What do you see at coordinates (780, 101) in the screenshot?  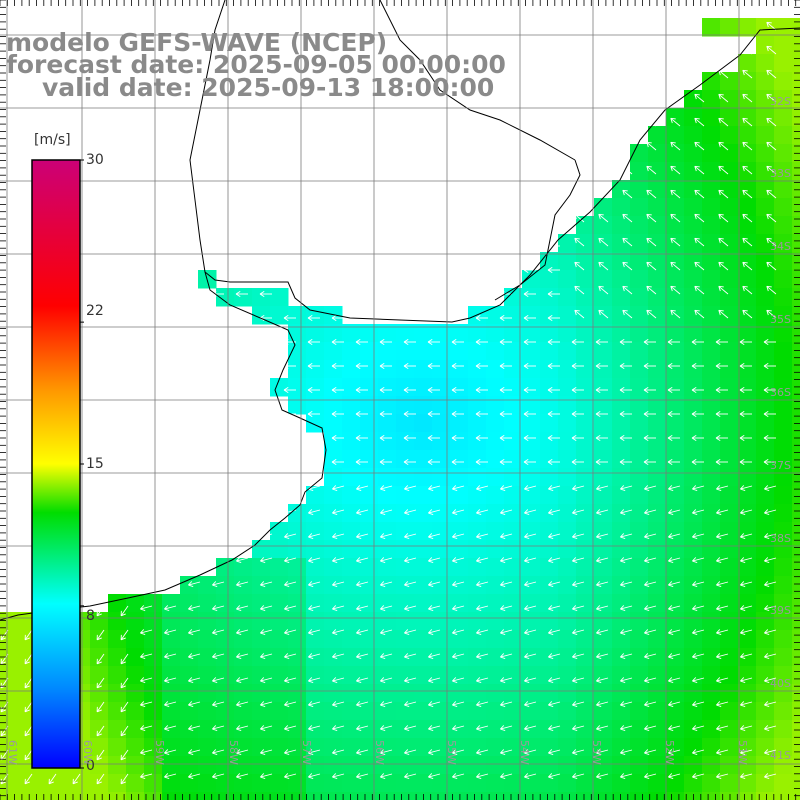 I see `lat-label-32s: 32S` at bounding box center [780, 101].